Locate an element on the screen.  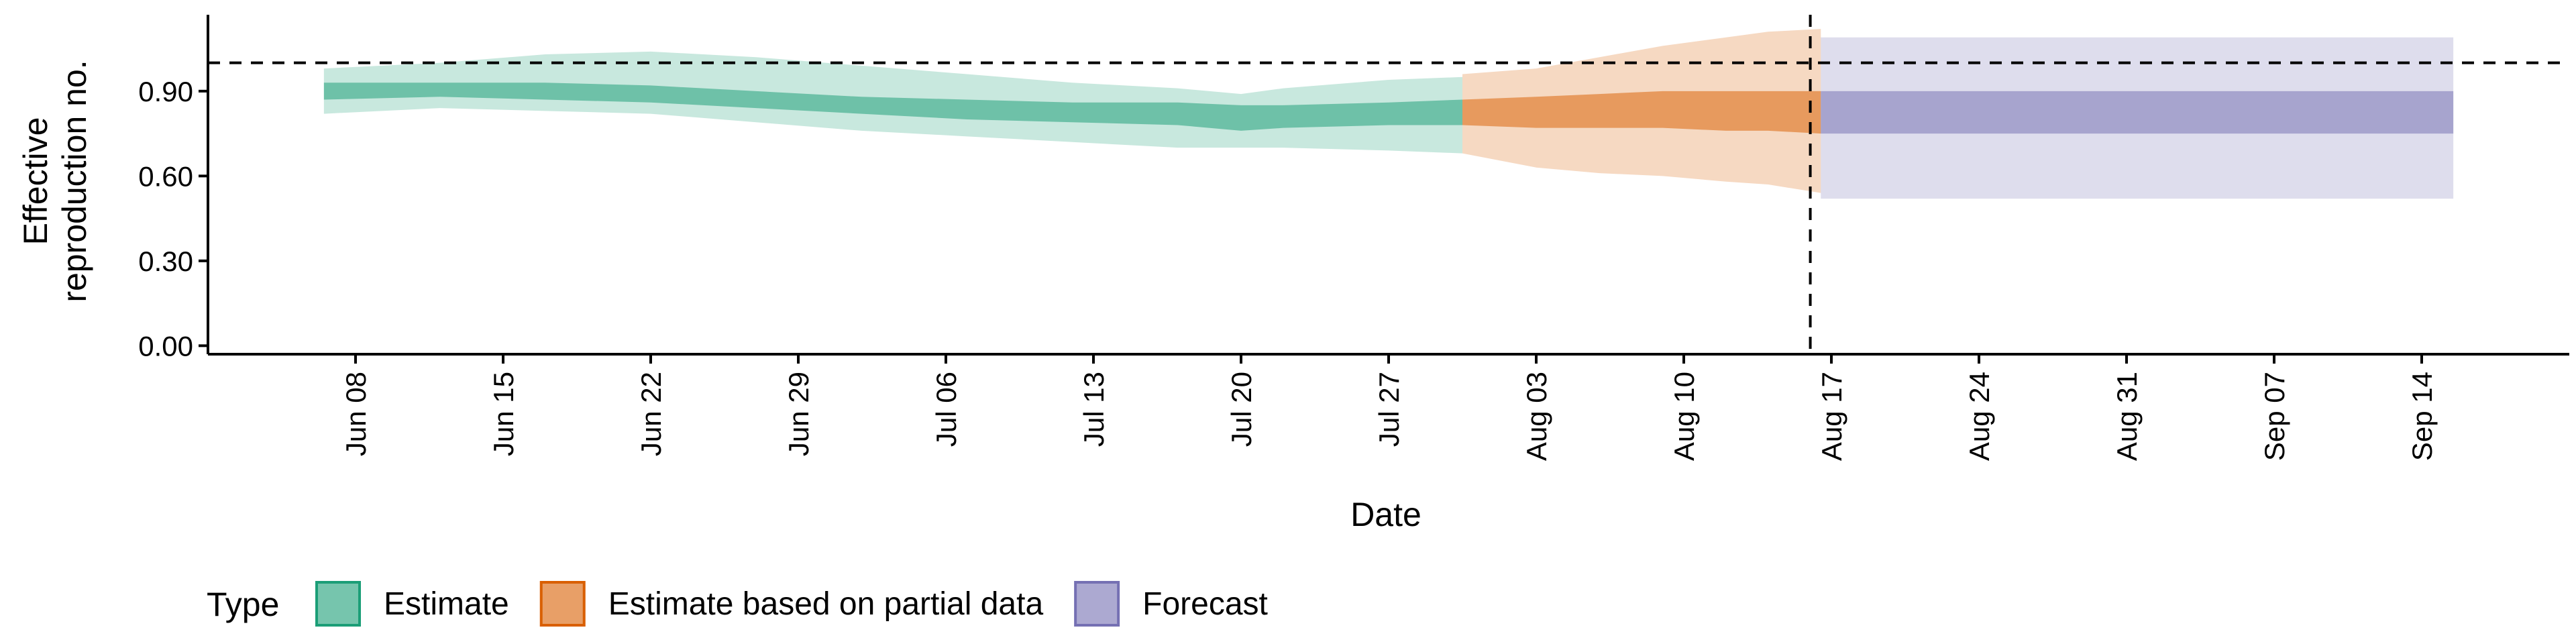
x-tick-label: Jul 20 is located at coordinates (1241, 409).